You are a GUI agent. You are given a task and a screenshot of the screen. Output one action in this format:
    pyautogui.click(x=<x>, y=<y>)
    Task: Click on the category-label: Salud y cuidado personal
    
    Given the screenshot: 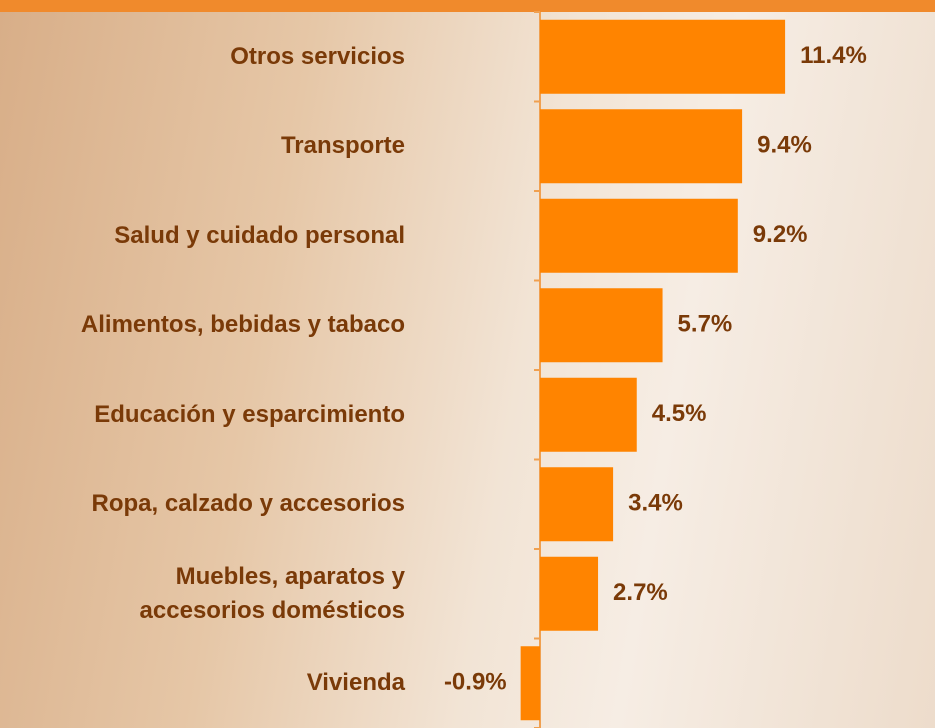 What is the action you would take?
    pyautogui.click(x=259, y=235)
    